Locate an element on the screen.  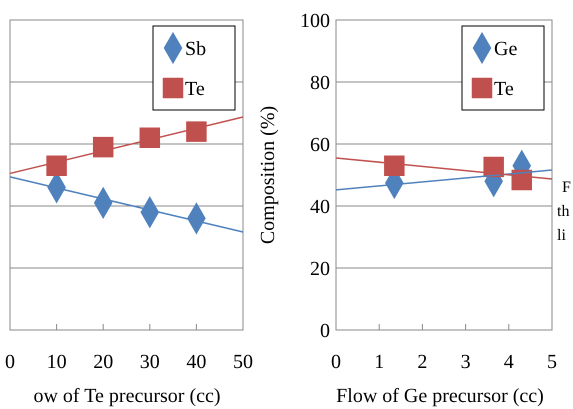
y-axis-title: Composition (%) is located at coordinates (268, 175).